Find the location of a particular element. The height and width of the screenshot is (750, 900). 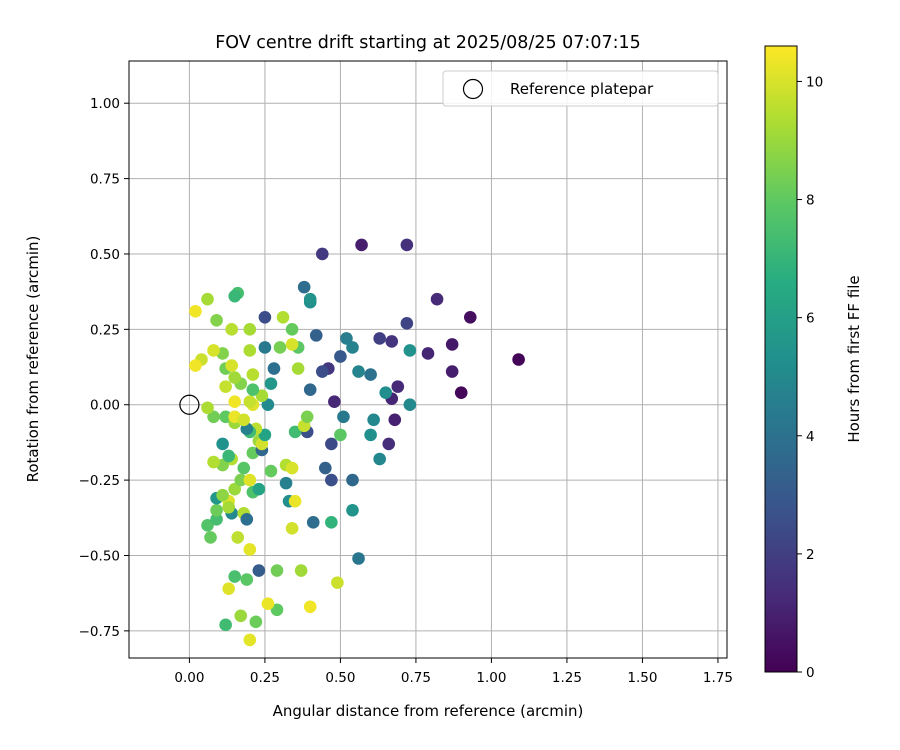

x-tick-label: 0.00 is located at coordinates (189, 678).